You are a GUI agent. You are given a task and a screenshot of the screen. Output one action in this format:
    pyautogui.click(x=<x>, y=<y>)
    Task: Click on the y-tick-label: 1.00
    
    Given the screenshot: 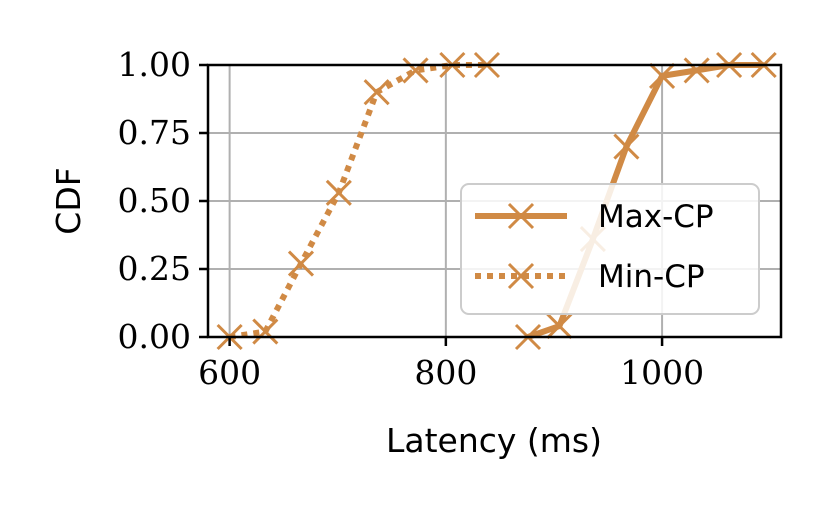 What is the action you would take?
    pyautogui.click(x=154, y=64)
    